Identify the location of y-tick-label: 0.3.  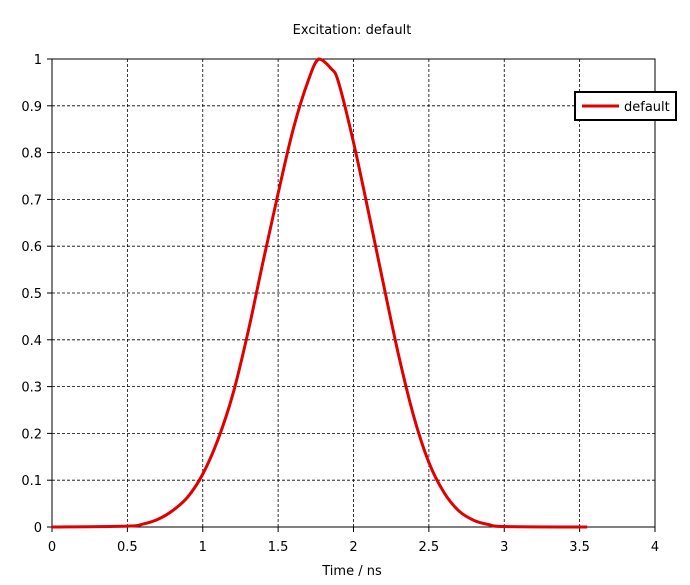
(31, 388).